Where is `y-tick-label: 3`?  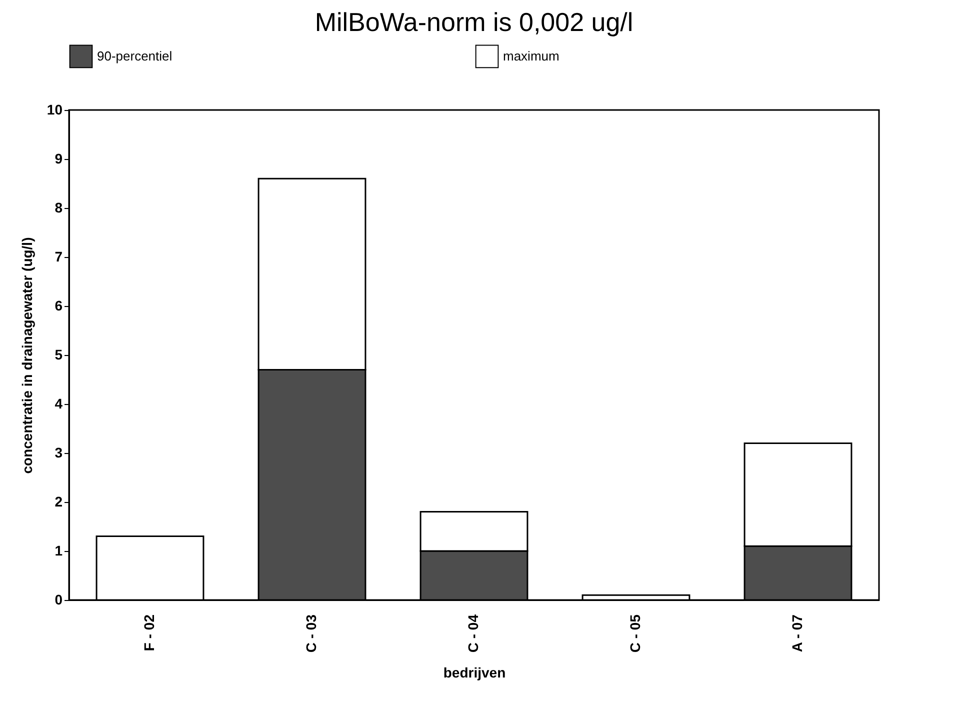
y-tick-label: 3 is located at coordinates (58, 452).